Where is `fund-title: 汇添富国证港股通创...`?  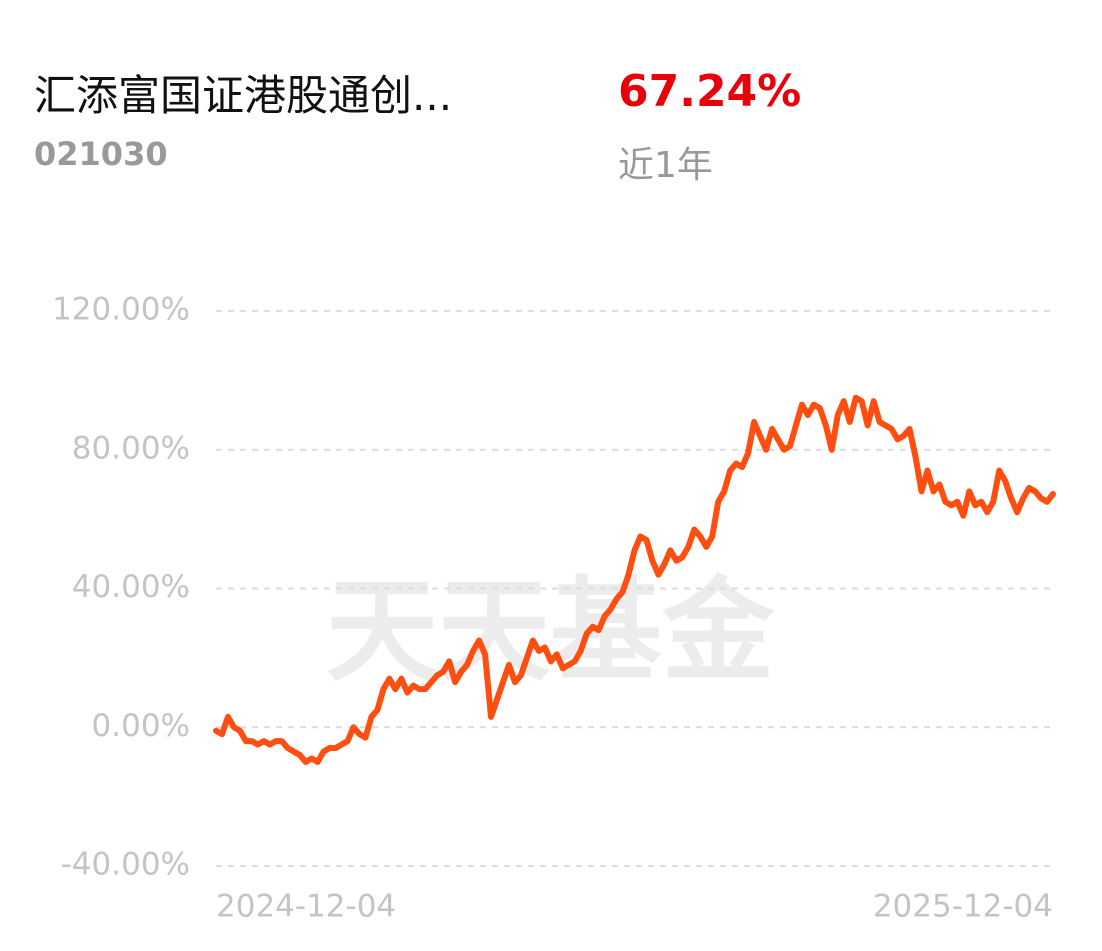 fund-title: 汇添富国证港股通创... is located at coordinates (243, 95).